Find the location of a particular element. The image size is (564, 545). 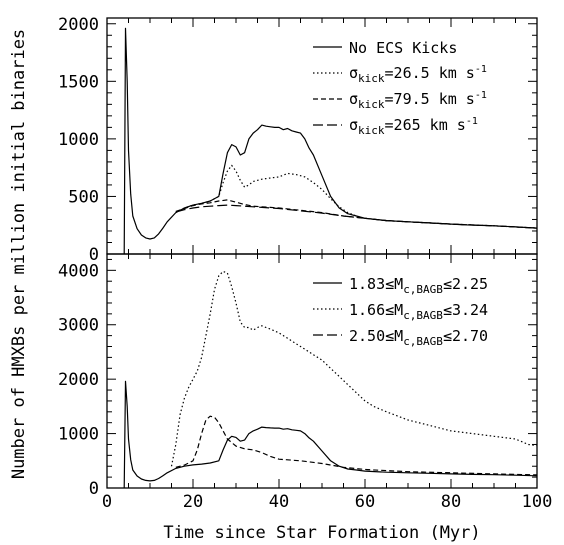

y-tick-label: 3000 is located at coordinates (78, 326).